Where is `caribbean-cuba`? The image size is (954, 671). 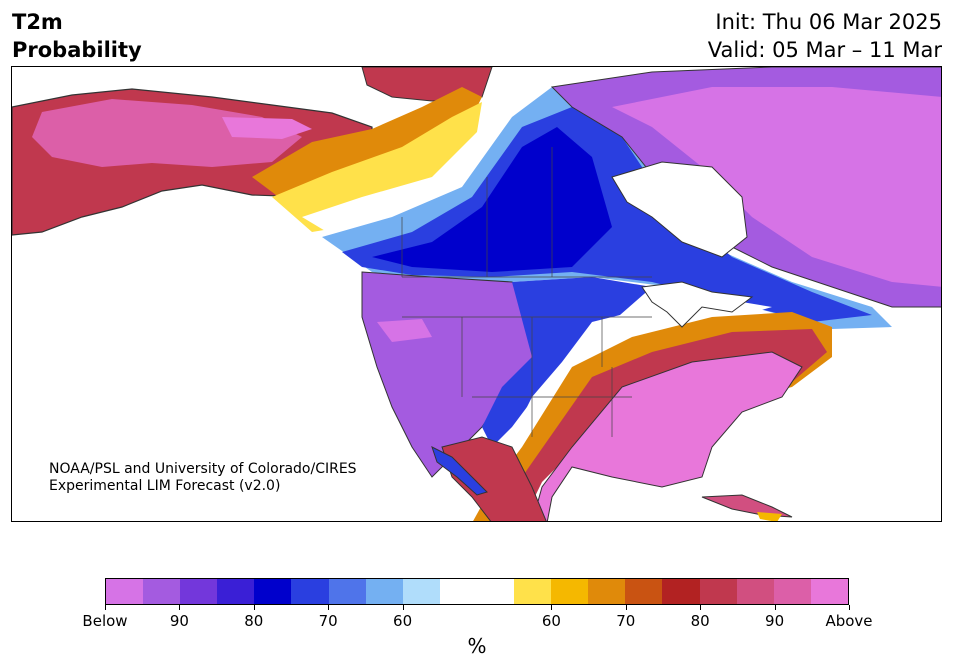 caribbean-cuba is located at coordinates (747, 506).